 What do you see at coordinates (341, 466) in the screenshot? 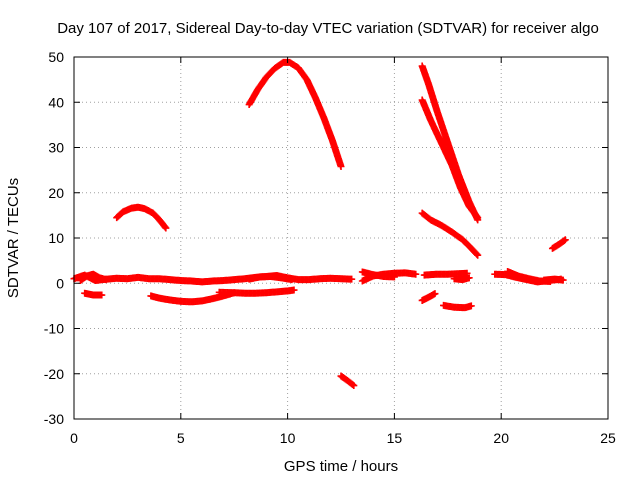
I see `x-axis-label: GPS time / hours` at bounding box center [341, 466].